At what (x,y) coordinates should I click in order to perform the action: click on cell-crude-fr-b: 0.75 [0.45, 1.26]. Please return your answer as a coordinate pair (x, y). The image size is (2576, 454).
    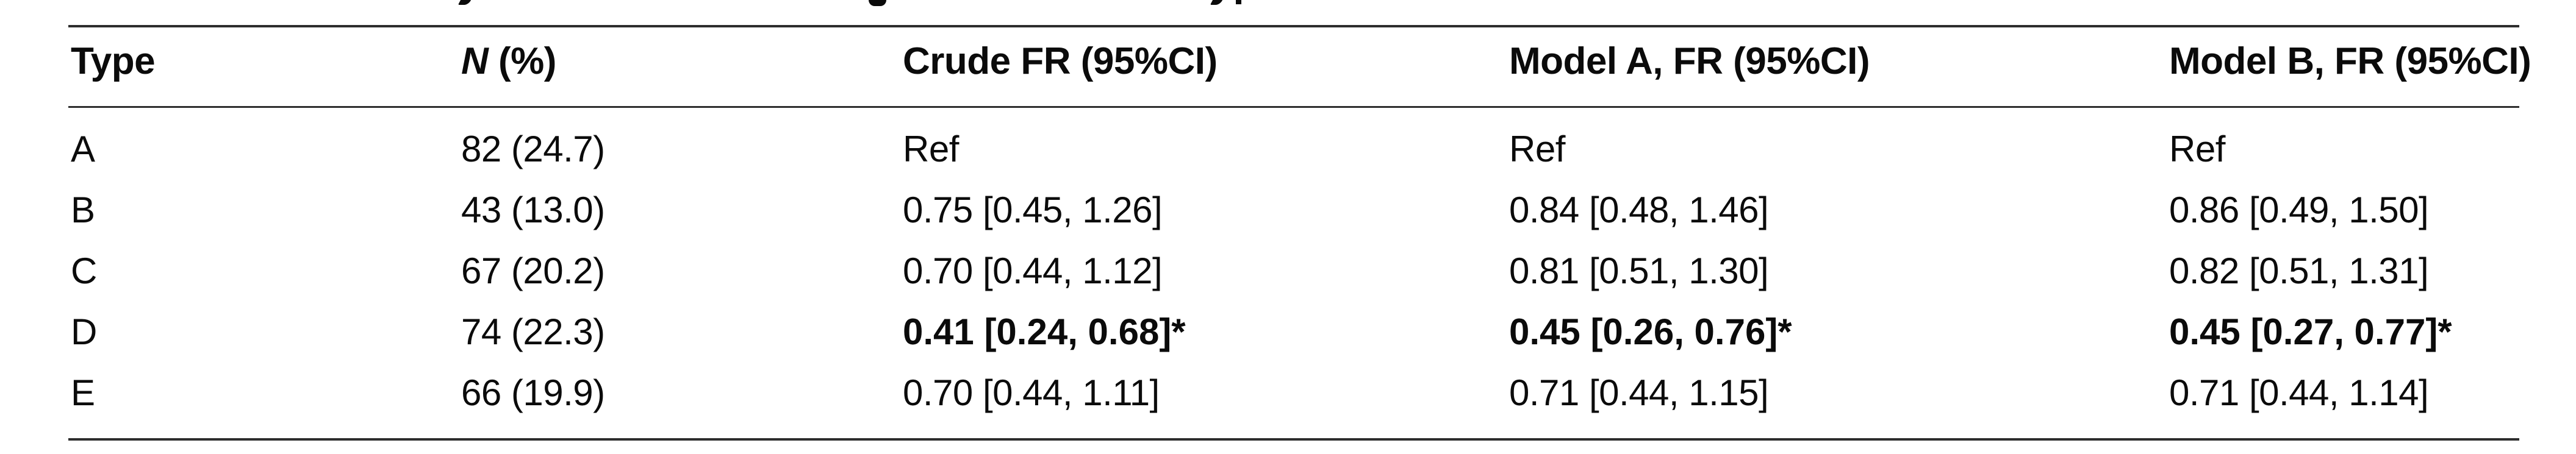
    Looking at the image, I should click on (1033, 210).